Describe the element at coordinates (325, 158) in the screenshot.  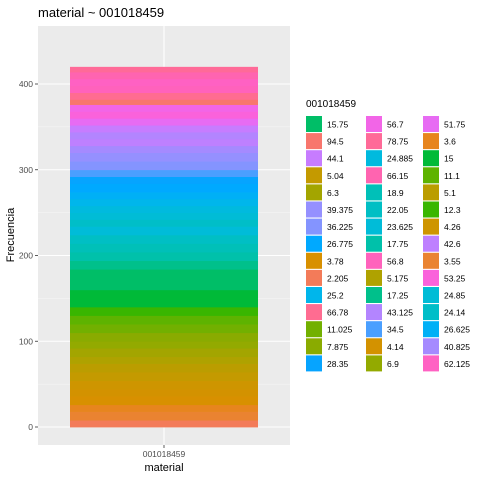
I see `legend-item: 44.1` at that location.